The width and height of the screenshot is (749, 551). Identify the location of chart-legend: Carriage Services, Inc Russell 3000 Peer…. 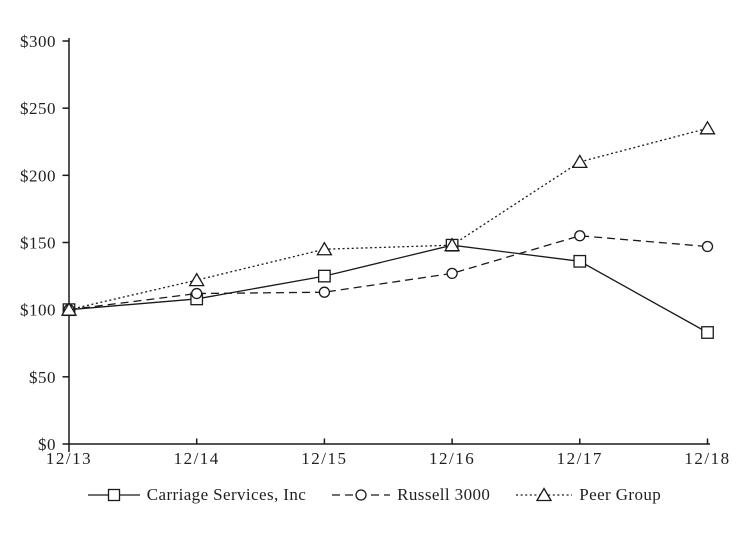
(374, 495).